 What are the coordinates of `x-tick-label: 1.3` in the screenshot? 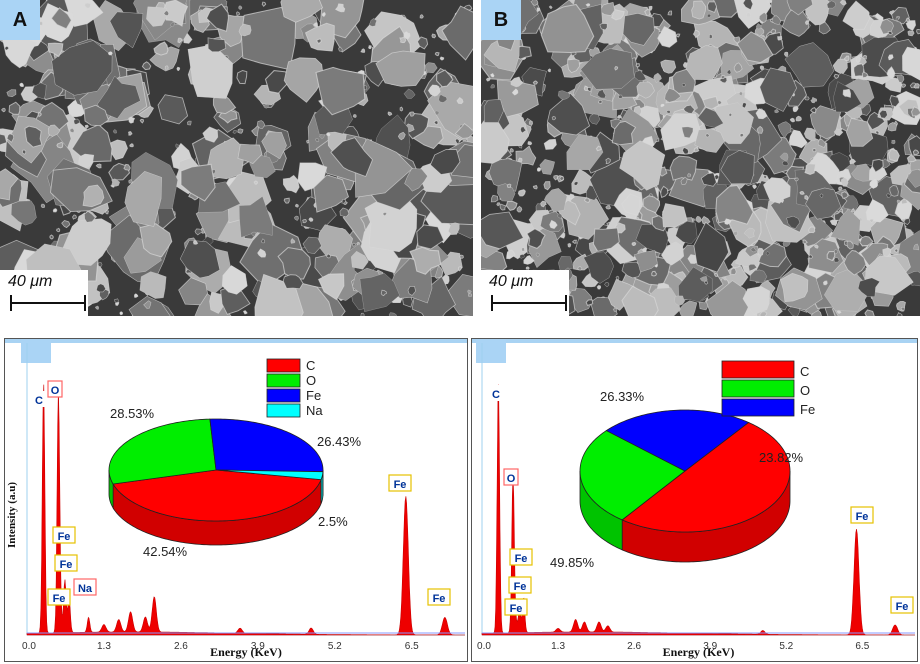 It's located at (558, 646).